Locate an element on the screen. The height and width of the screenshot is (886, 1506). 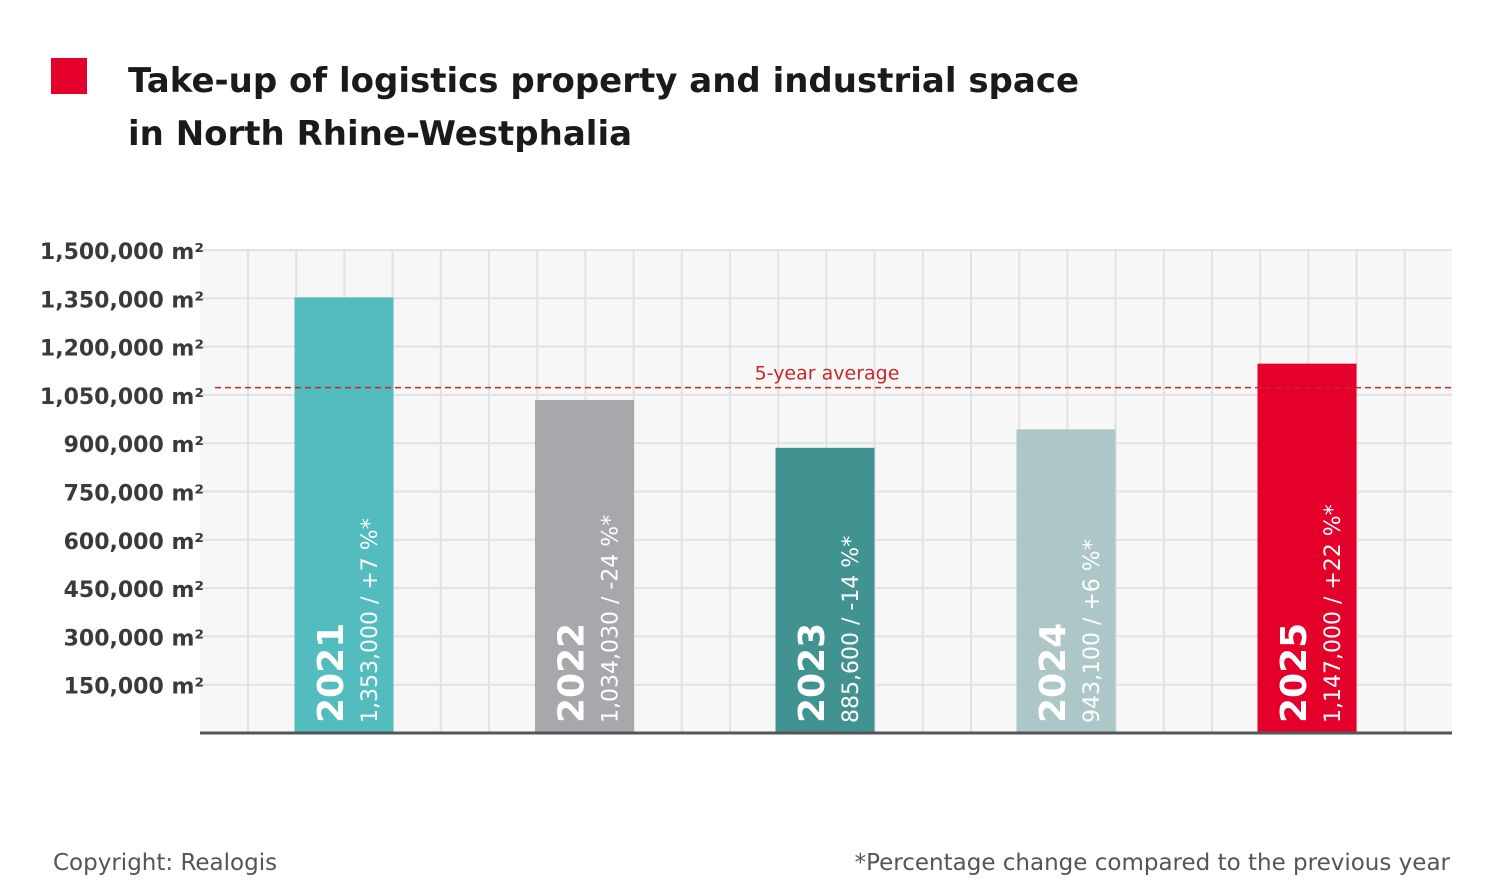
bar-value-label: 1,147,000 / +22 %* is located at coordinates (1333, 613).